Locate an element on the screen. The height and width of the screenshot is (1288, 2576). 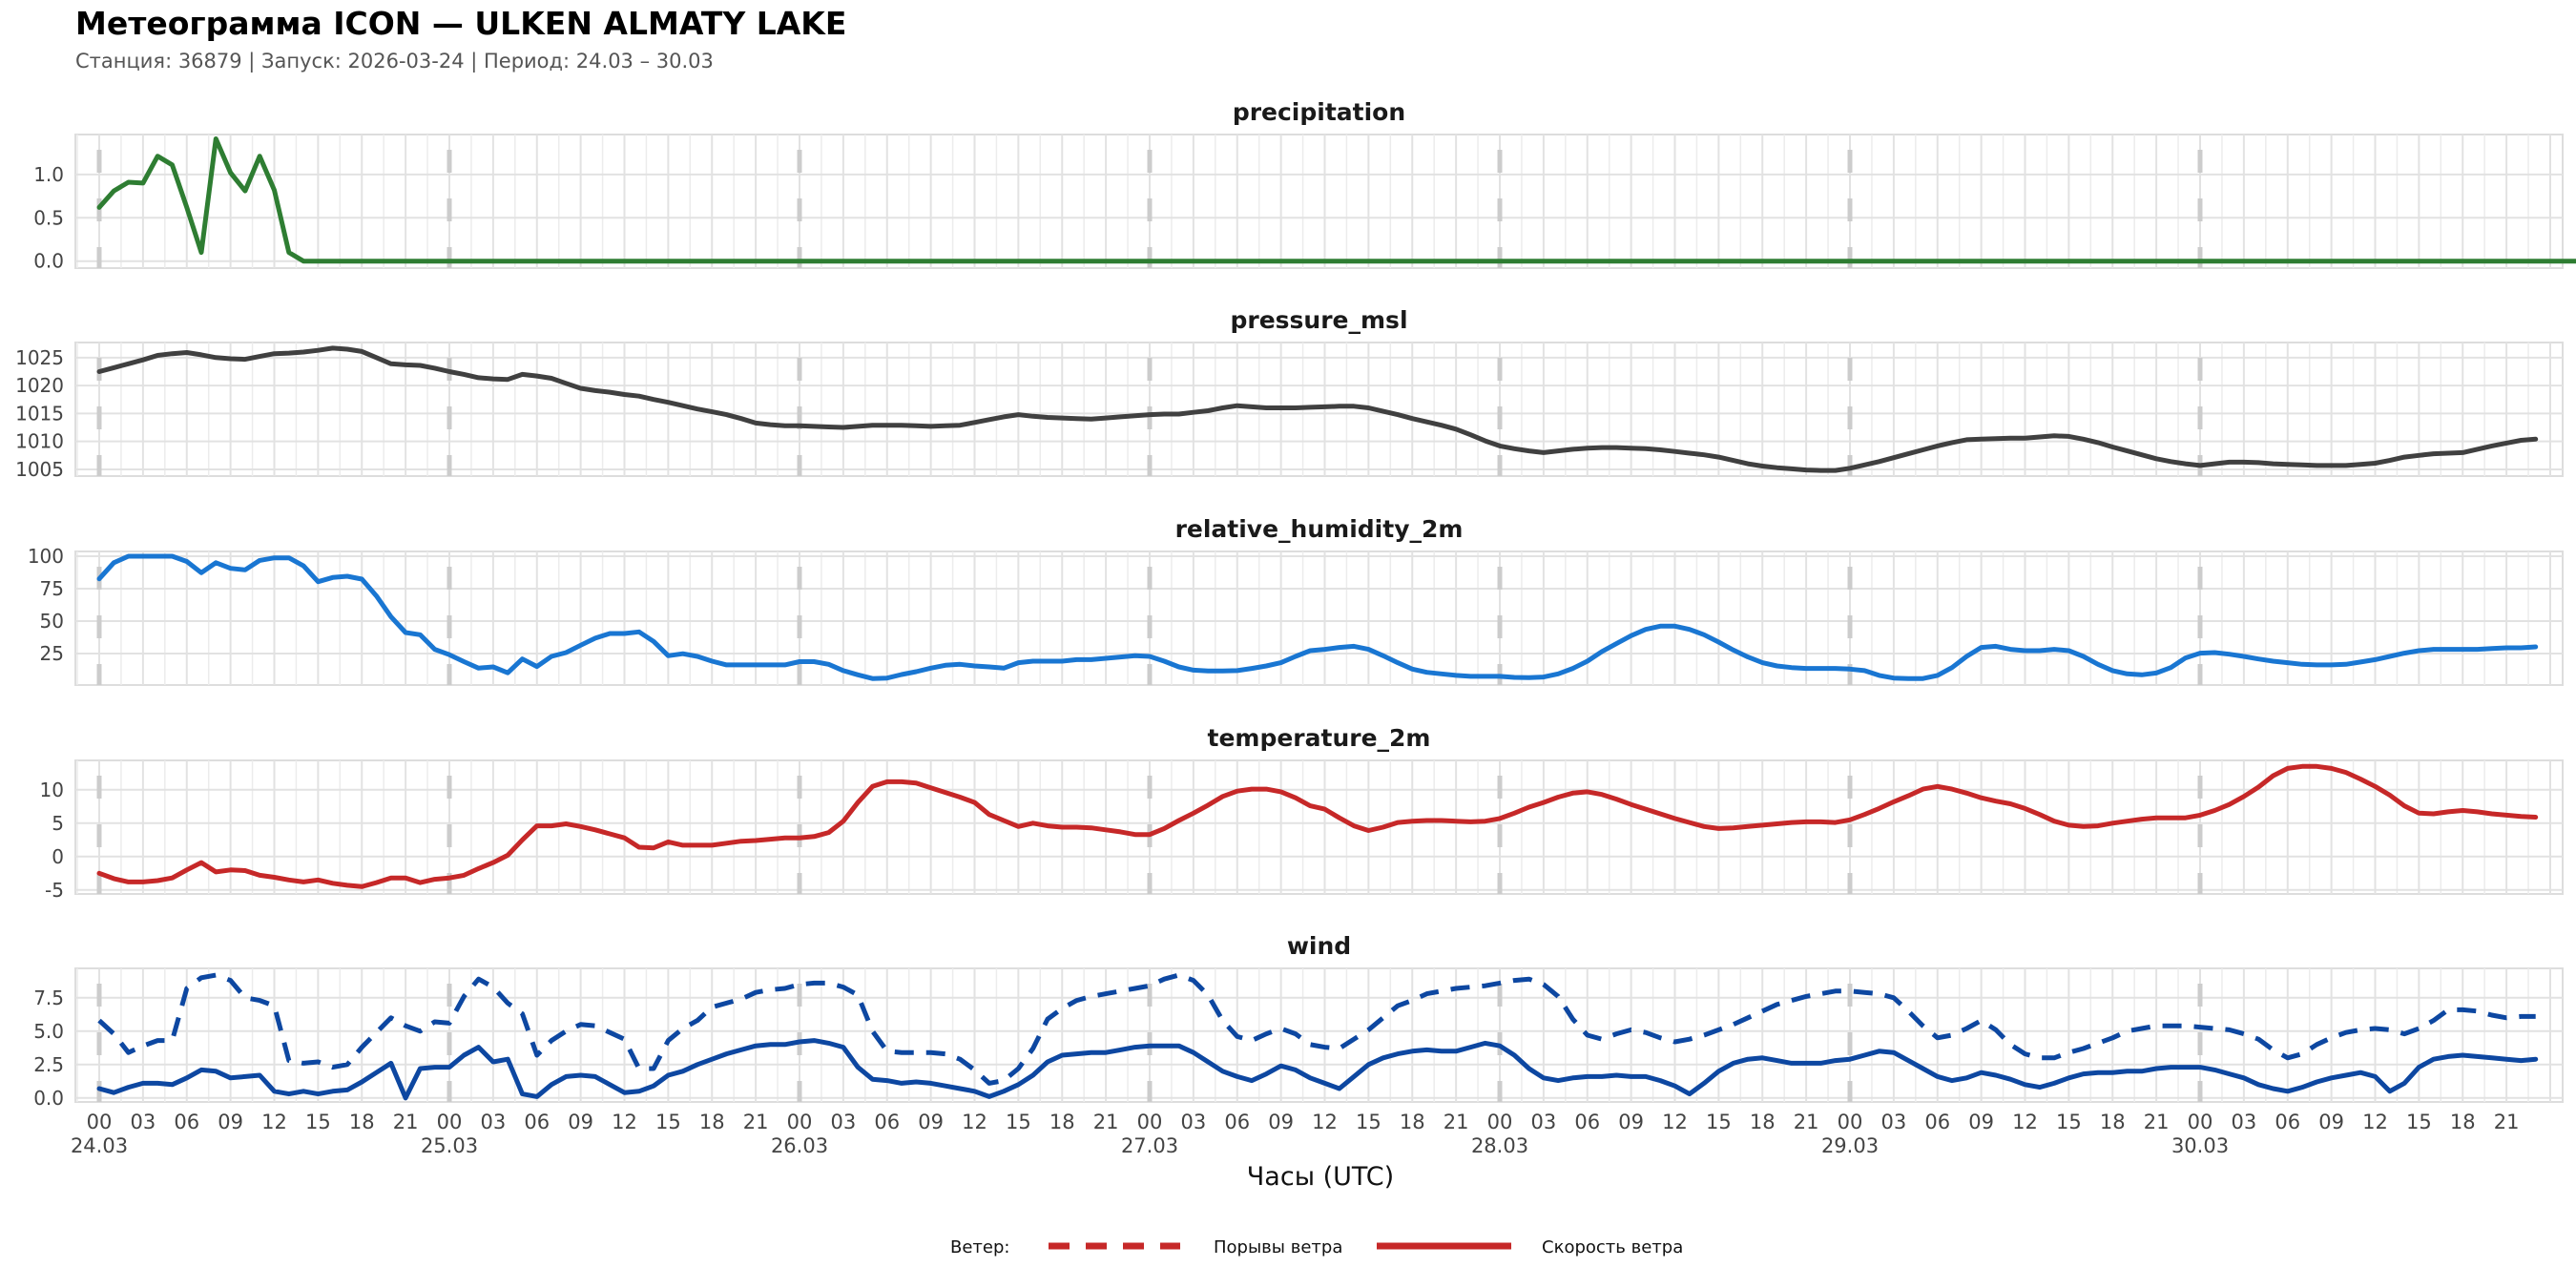
panel-pressure-msl: pressure_msl 1005 1010 1015 1020 1025 is located at coordinates (1289, 393).